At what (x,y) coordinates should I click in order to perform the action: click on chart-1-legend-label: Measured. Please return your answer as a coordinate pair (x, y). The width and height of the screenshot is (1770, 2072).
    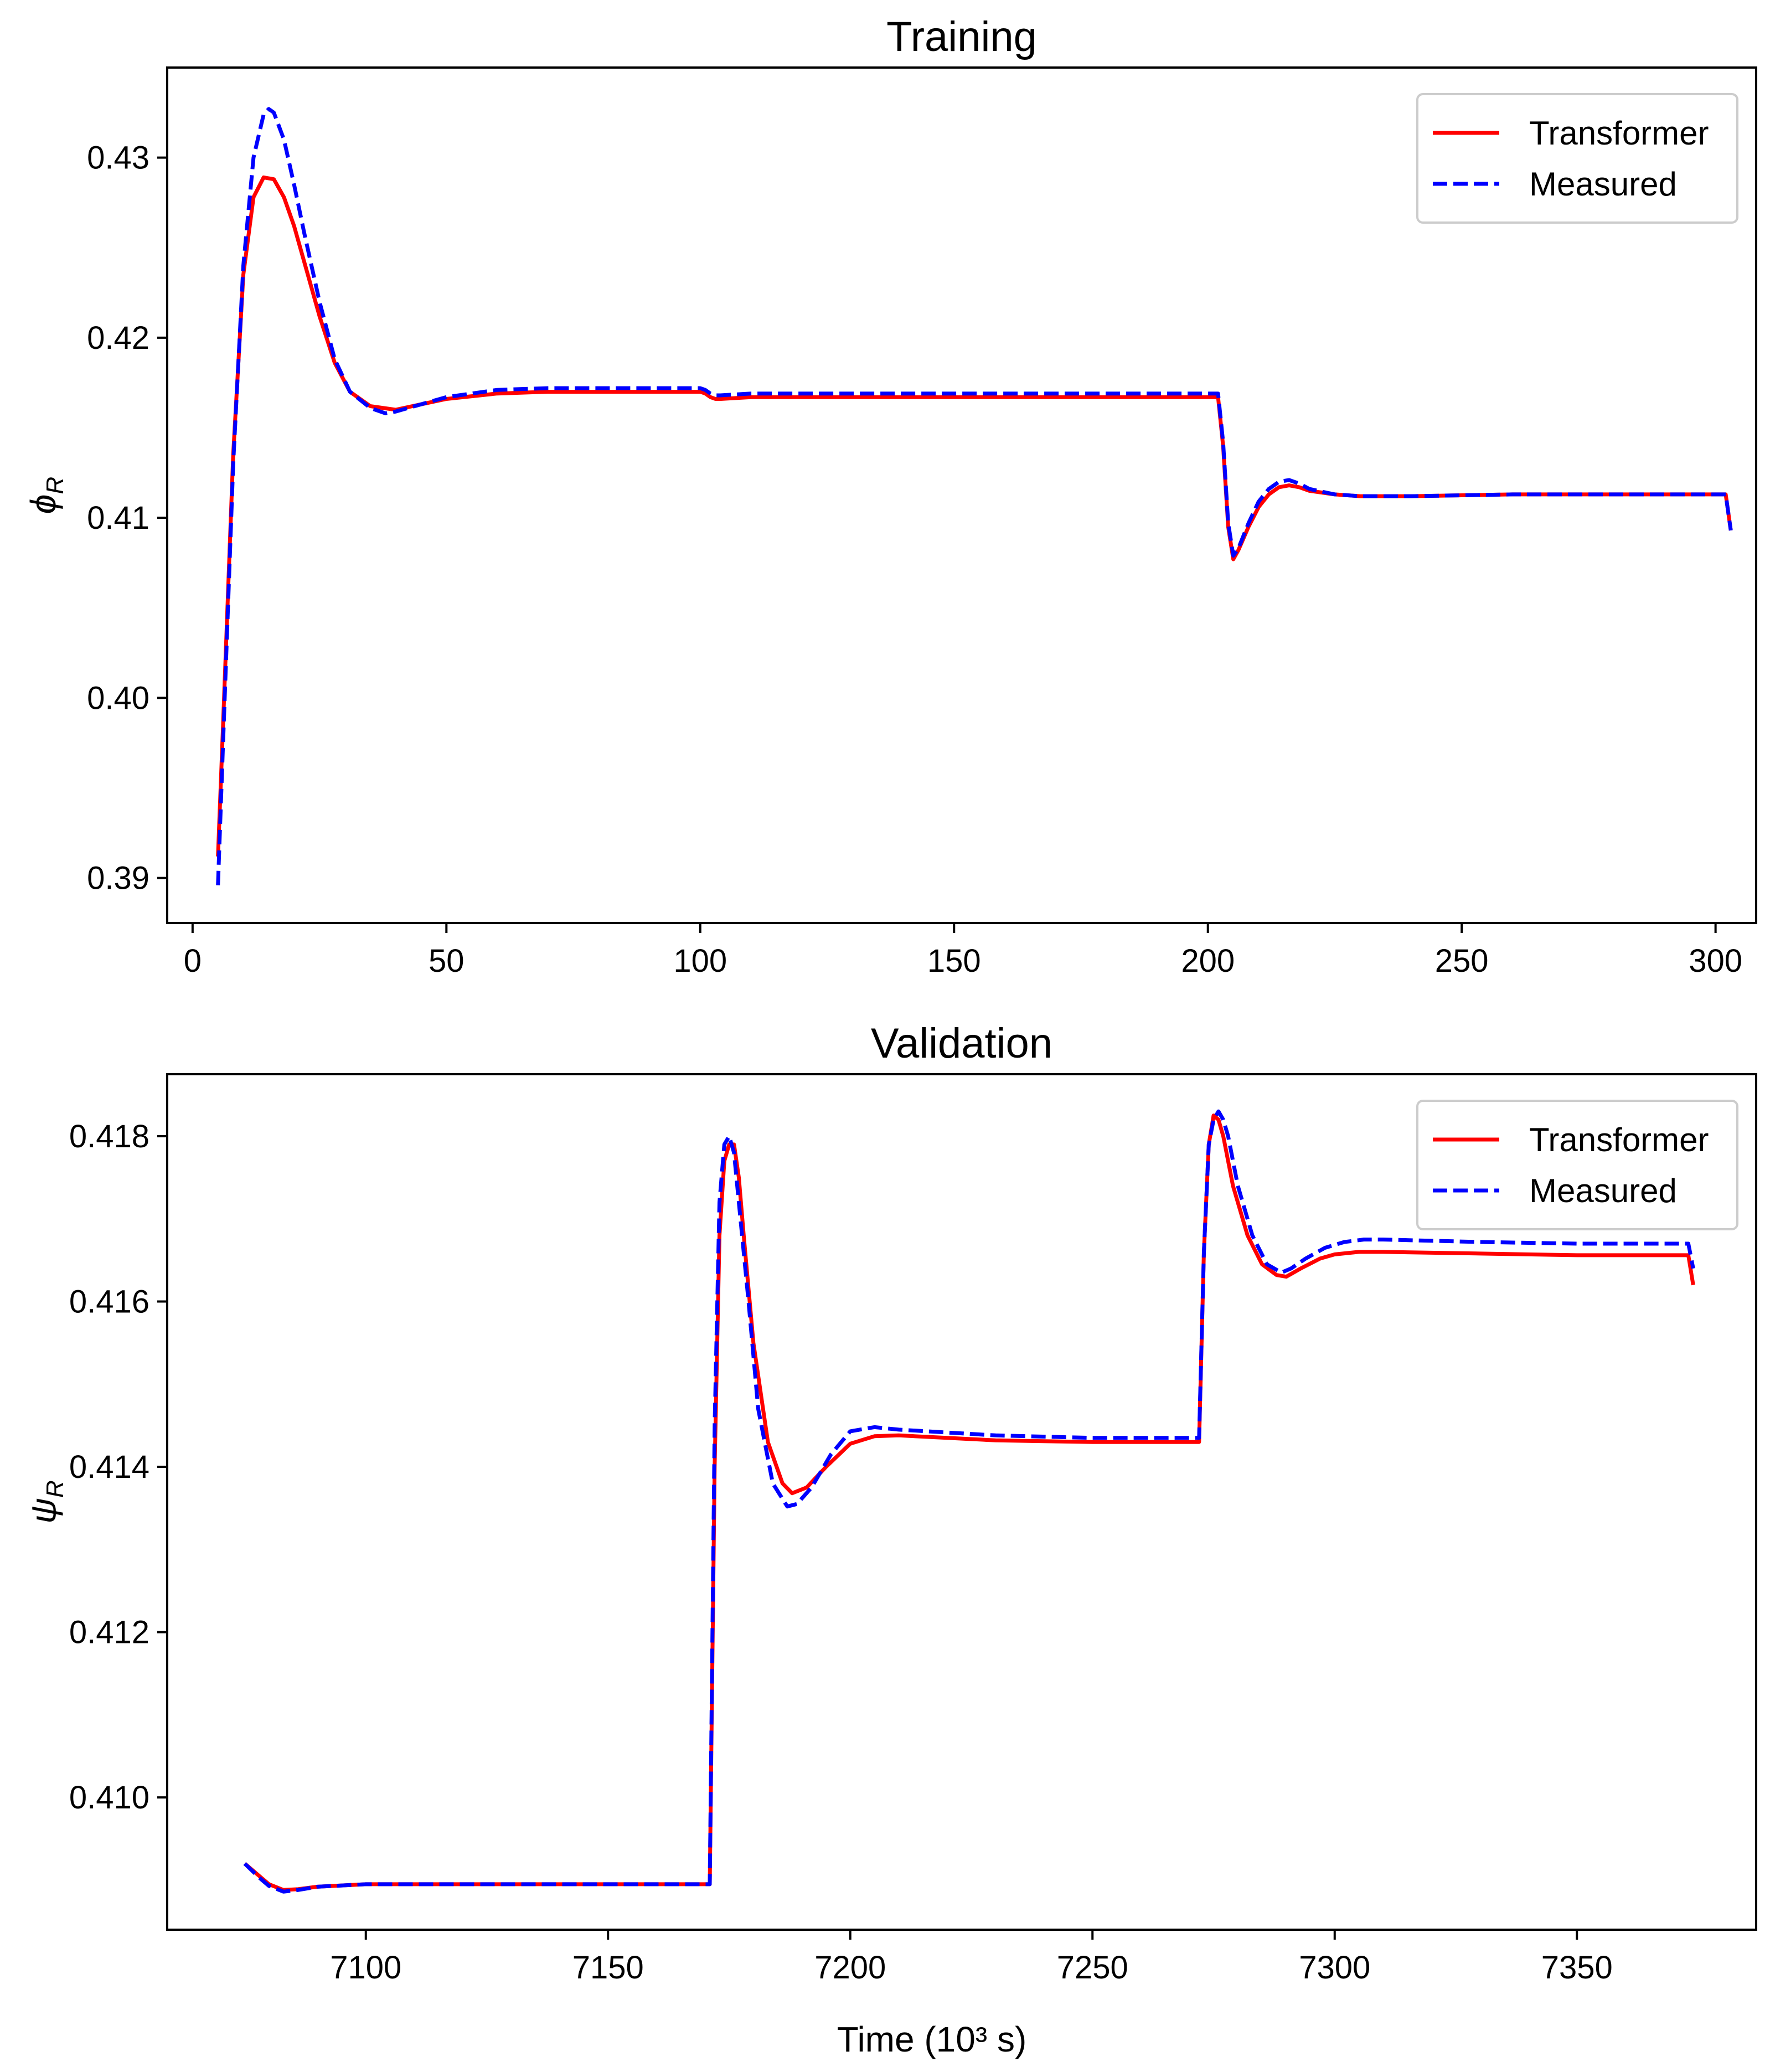
    Looking at the image, I should click on (1603, 184).